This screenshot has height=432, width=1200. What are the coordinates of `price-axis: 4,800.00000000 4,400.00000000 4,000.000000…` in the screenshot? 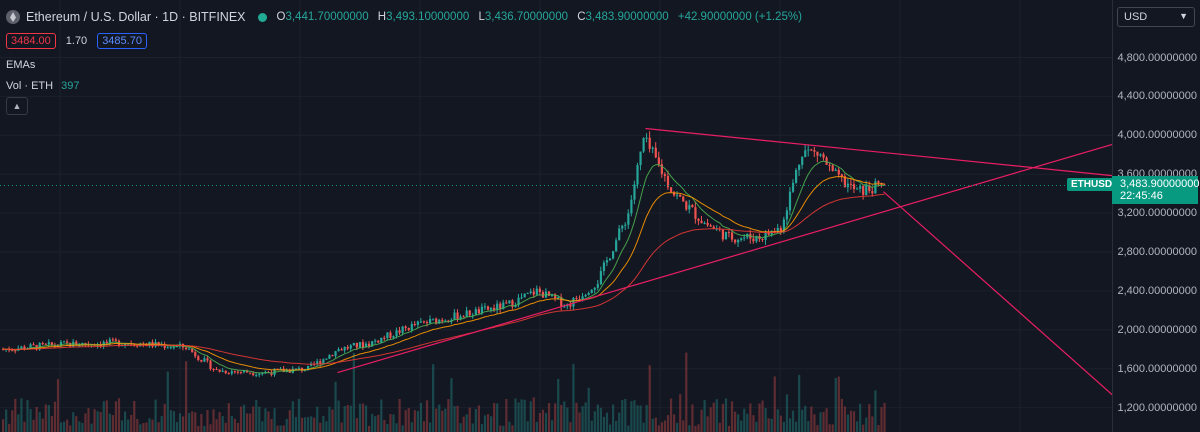 It's located at (1156, 216).